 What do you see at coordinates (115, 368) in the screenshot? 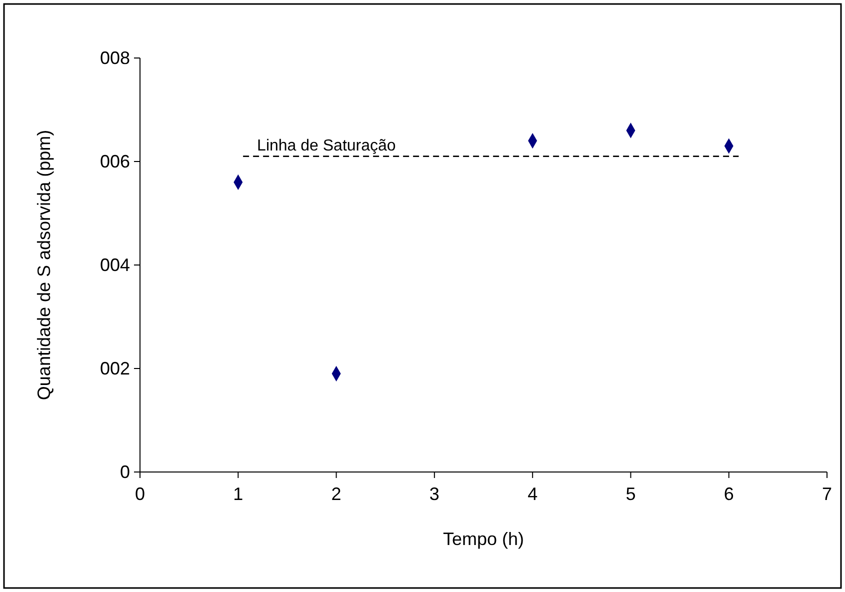
I see `y-tick-label: 002` at bounding box center [115, 368].